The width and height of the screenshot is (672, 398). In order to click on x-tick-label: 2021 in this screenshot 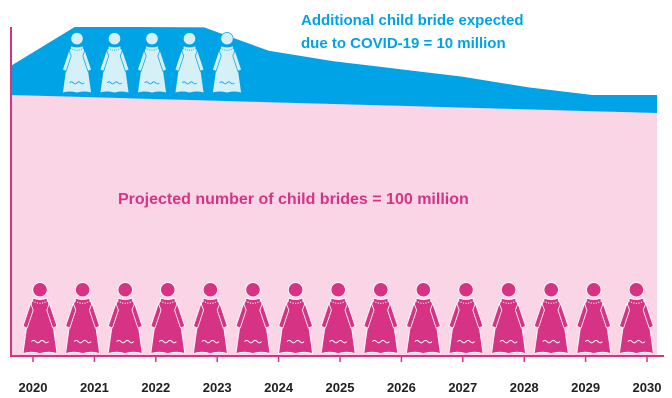, I will do `click(94, 387)`.